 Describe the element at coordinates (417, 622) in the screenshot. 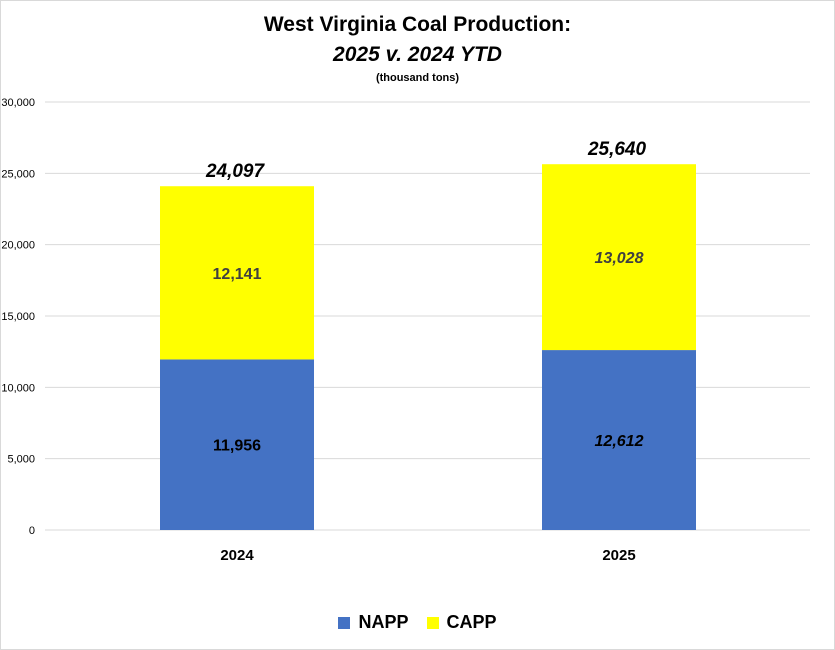

I see `legend: NAPP CAPP` at that location.